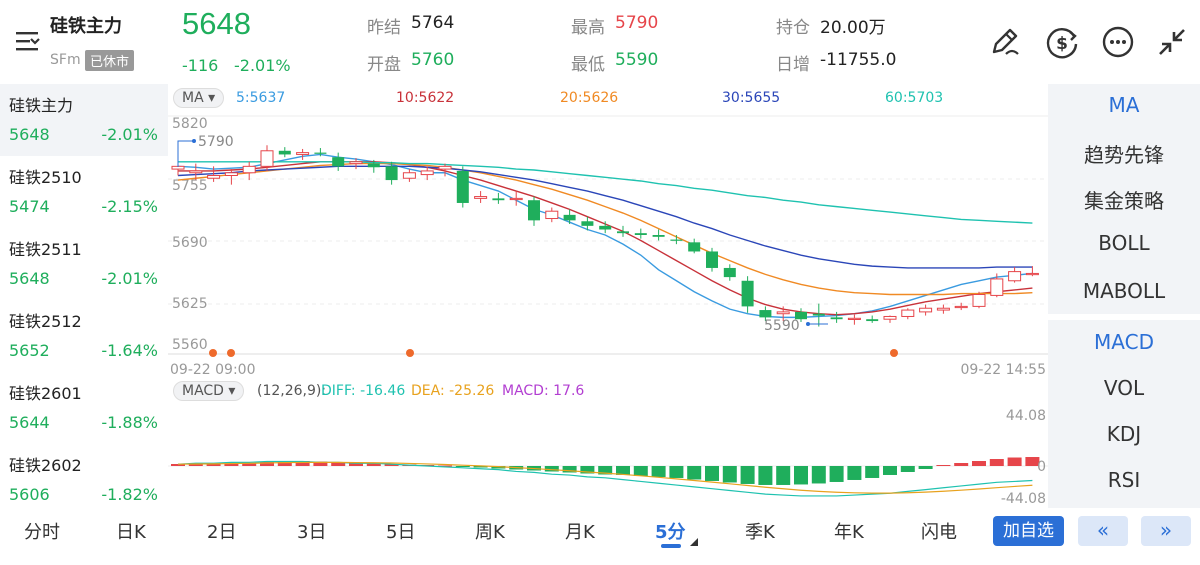  What do you see at coordinates (588, 28) in the screenshot?
I see `high-label: 最高` at bounding box center [588, 28].